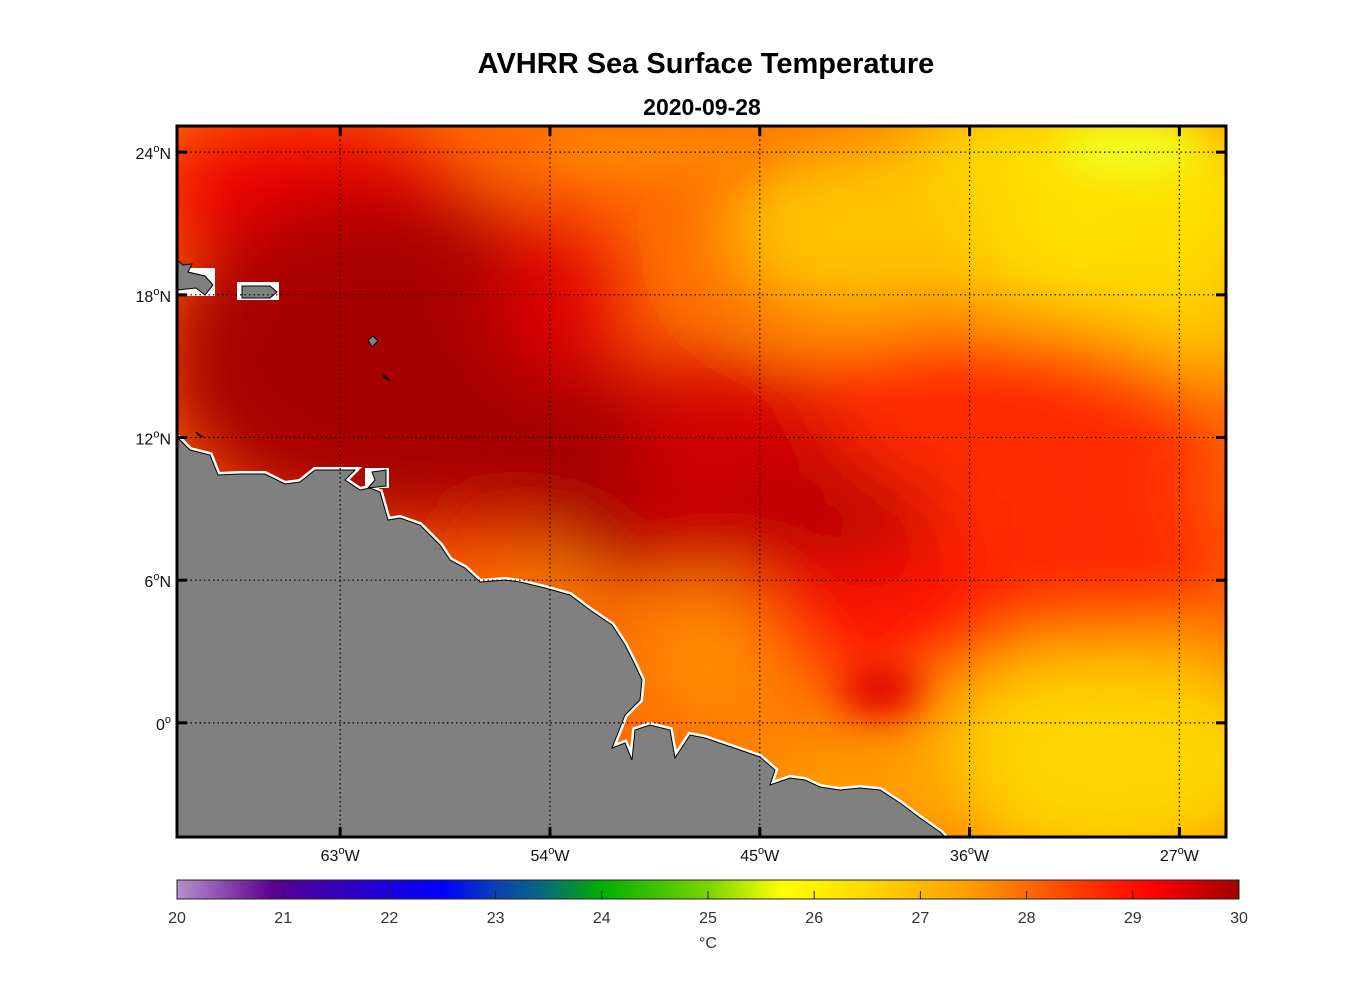  I want to click on lon-tick-label: 36oW, so click(970, 855).